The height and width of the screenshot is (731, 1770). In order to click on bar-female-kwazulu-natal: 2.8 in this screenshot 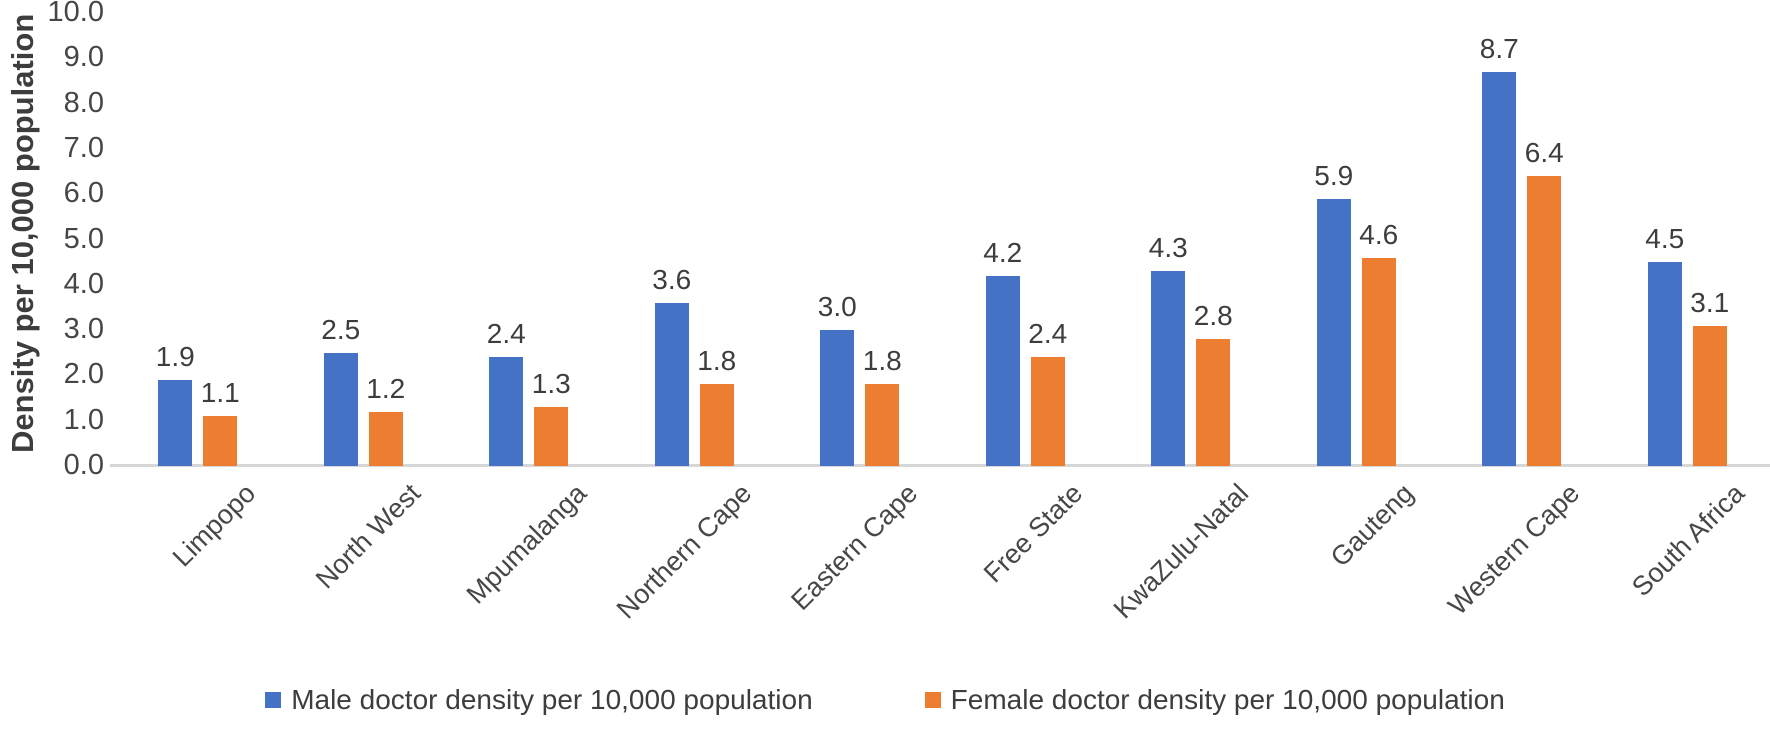, I will do `click(1213, 383)`.